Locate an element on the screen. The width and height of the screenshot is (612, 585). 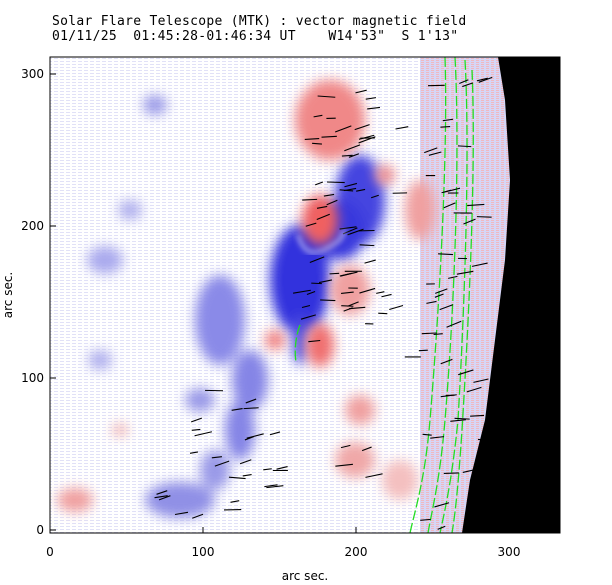
x-tick-label: 100 is located at coordinates (203, 552).